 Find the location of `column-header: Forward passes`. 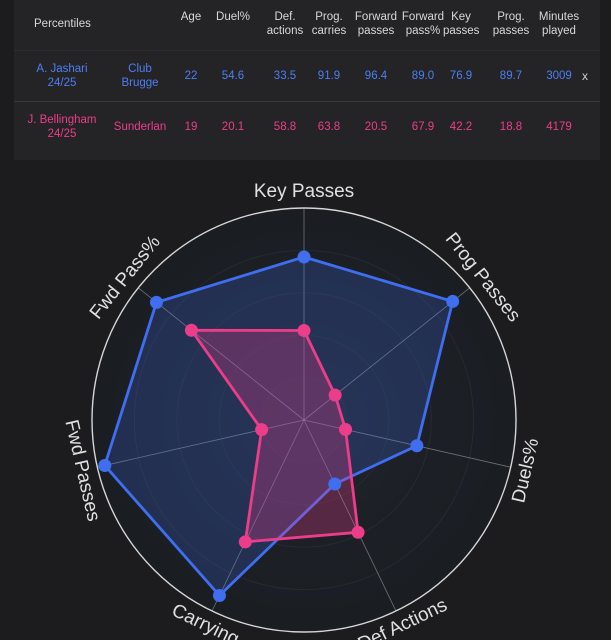

column-header: Forward passes is located at coordinates (376, 24).